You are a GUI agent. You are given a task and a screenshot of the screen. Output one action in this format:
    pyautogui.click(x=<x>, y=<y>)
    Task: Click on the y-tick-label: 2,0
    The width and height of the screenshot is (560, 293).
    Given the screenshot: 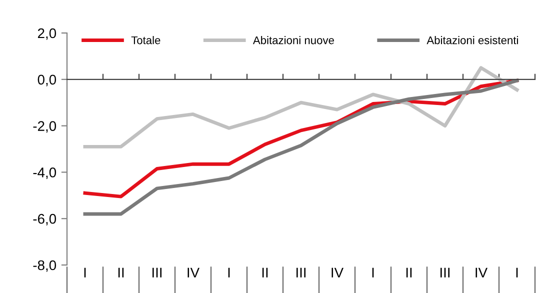 What is the action you would take?
    pyautogui.click(x=47, y=34)
    